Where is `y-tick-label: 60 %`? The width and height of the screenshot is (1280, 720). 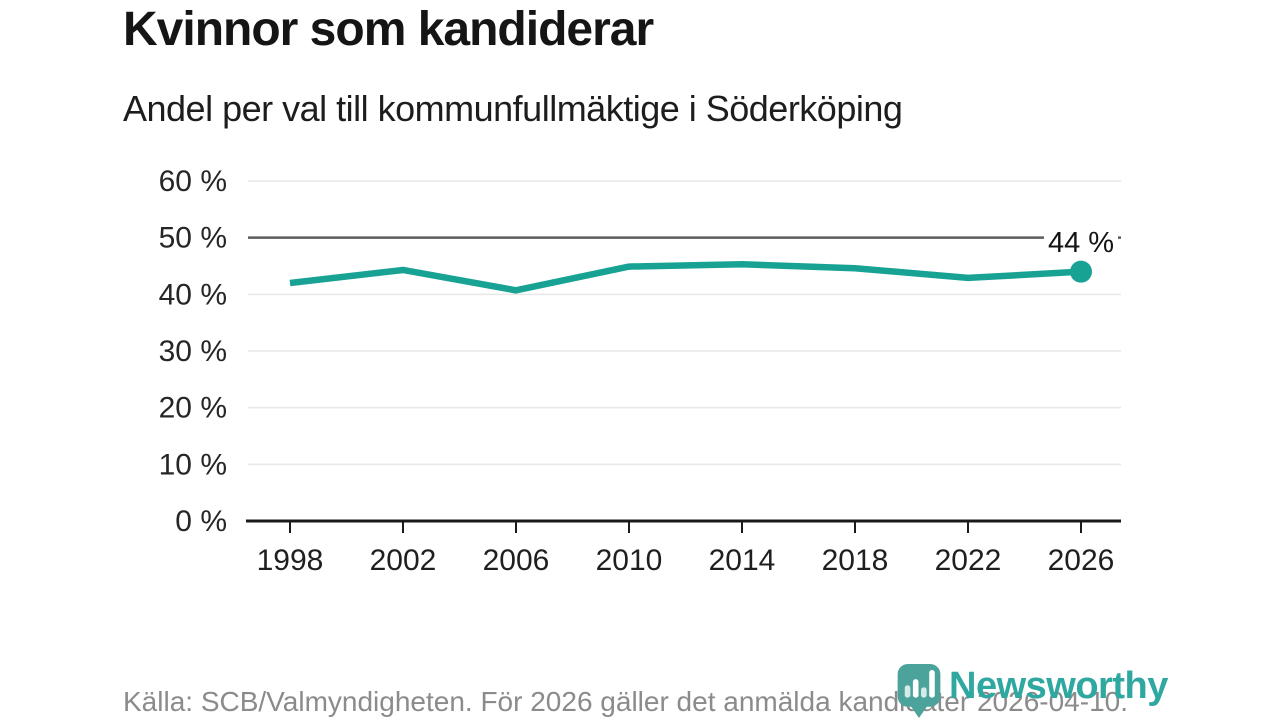 y-tick-label: 60 % is located at coordinates (193, 181).